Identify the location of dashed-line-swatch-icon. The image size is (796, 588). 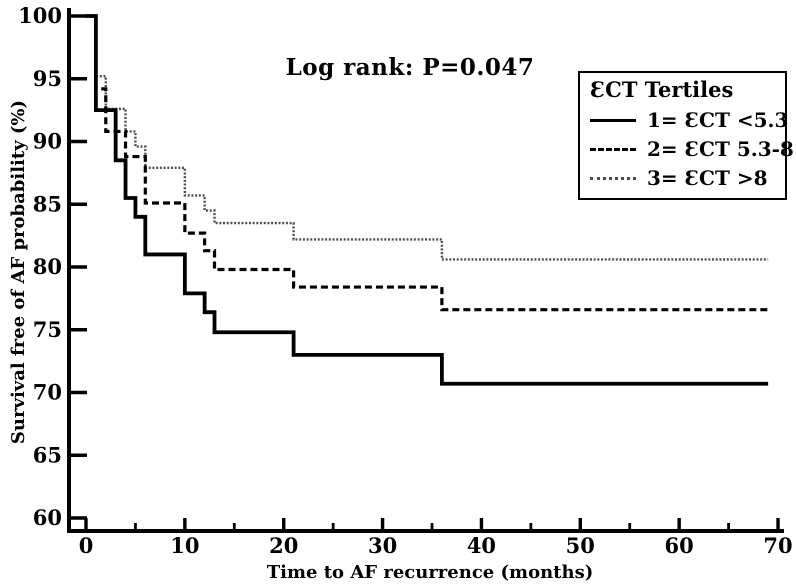
(613, 149).